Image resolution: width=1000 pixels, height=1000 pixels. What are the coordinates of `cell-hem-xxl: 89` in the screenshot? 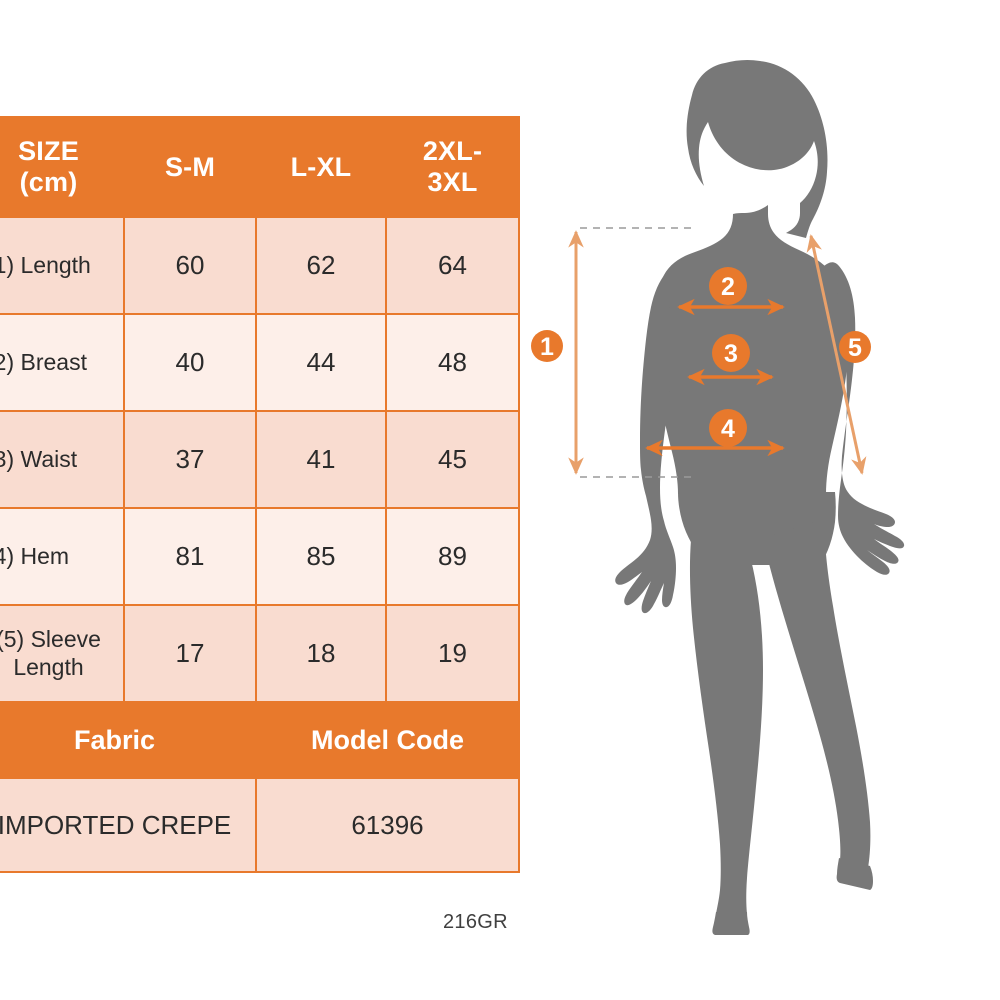 It's located at (452, 556).